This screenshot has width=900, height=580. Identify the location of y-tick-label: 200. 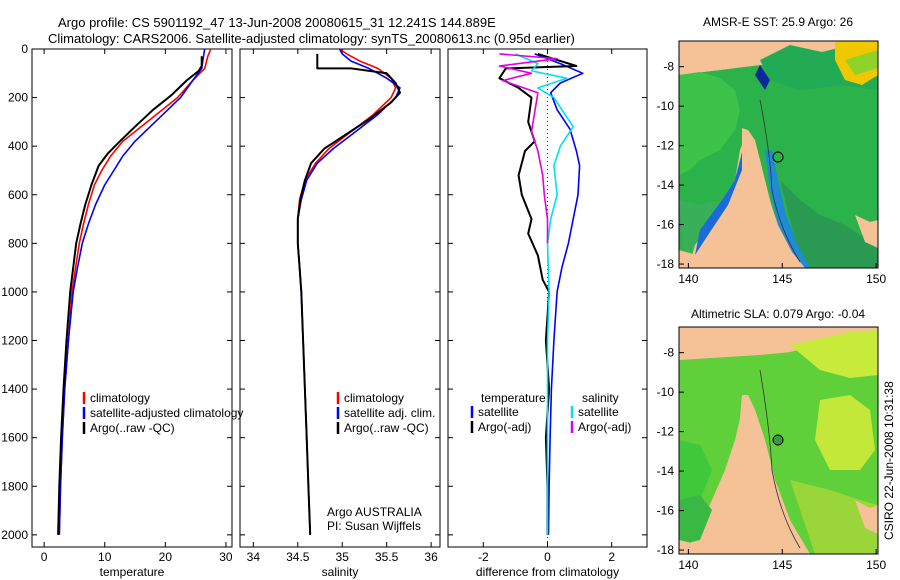
(18, 98).